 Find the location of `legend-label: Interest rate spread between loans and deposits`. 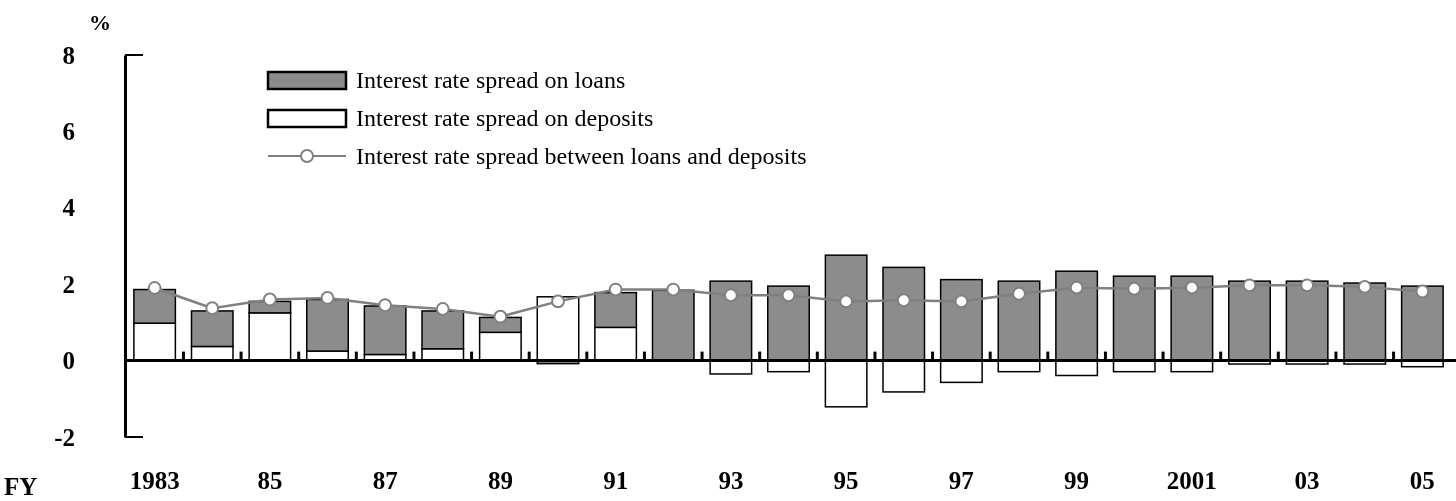

legend-label: Interest rate spread between loans and deposits is located at coordinates (581, 156).